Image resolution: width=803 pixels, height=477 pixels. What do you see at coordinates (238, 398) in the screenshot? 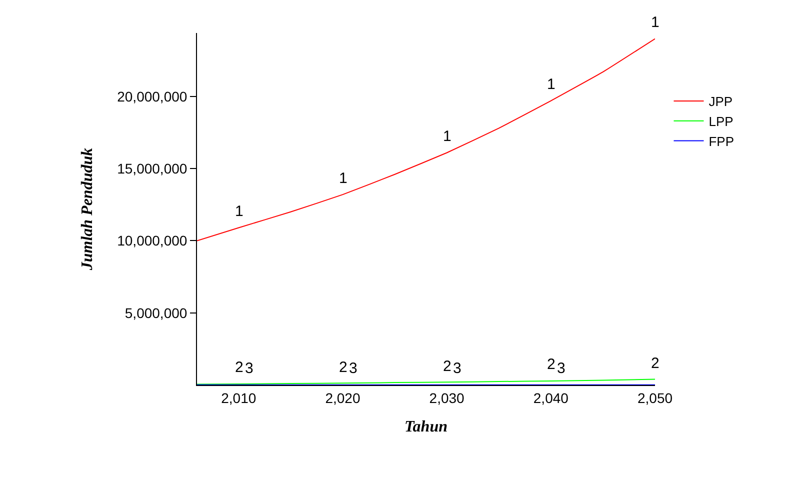
I see `x-tick-label: 2,010` at bounding box center [238, 398].